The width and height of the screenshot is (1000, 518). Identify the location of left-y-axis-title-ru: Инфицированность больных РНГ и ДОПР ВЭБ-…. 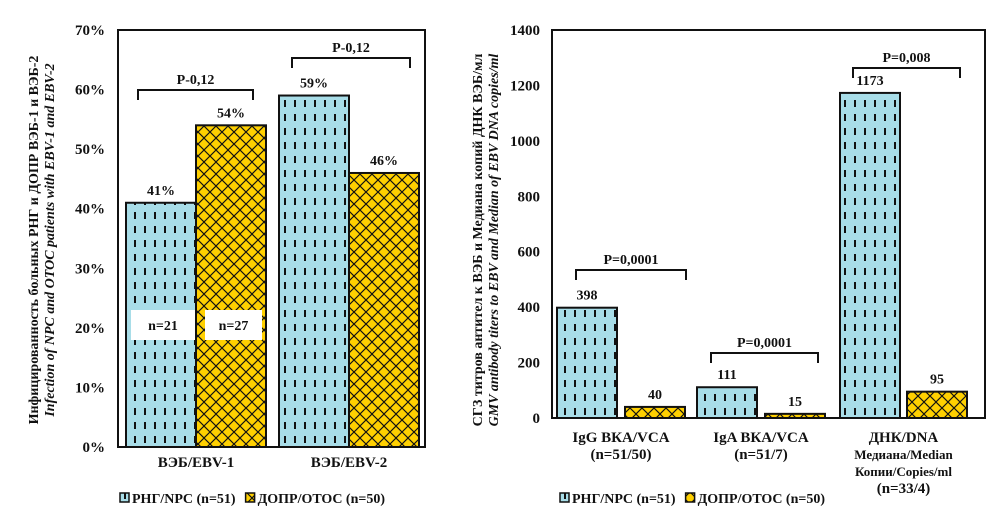
(34, 240).